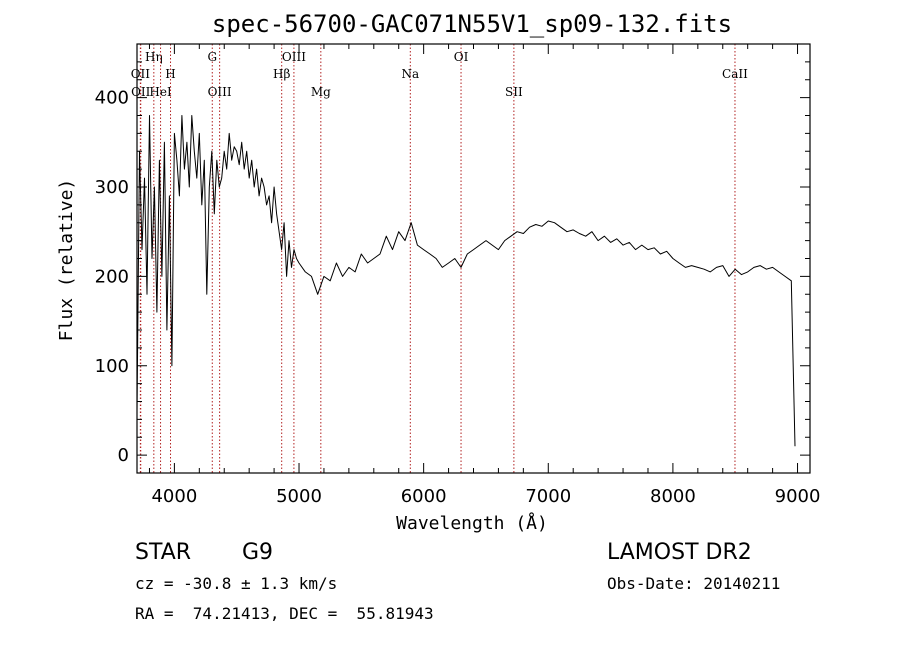 The width and height of the screenshot is (900, 649). I want to click on coordinates: RA = 74.21413, DEC = 55.81943, so click(284, 613).